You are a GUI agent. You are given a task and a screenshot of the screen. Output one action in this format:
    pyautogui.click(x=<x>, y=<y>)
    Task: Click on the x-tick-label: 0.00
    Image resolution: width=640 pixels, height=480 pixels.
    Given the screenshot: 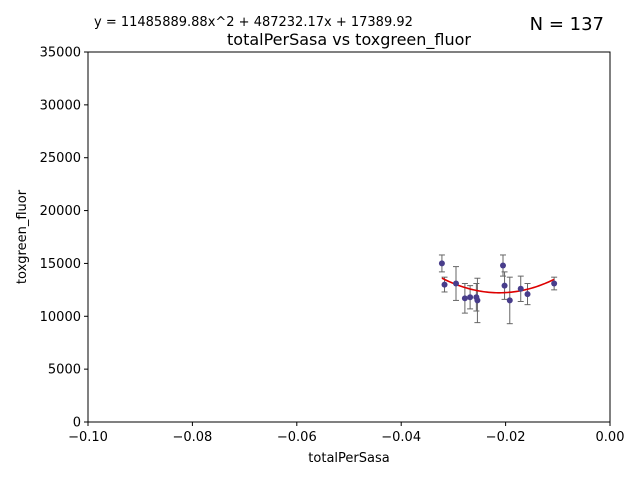 What is the action you would take?
    pyautogui.click(x=610, y=437)
    